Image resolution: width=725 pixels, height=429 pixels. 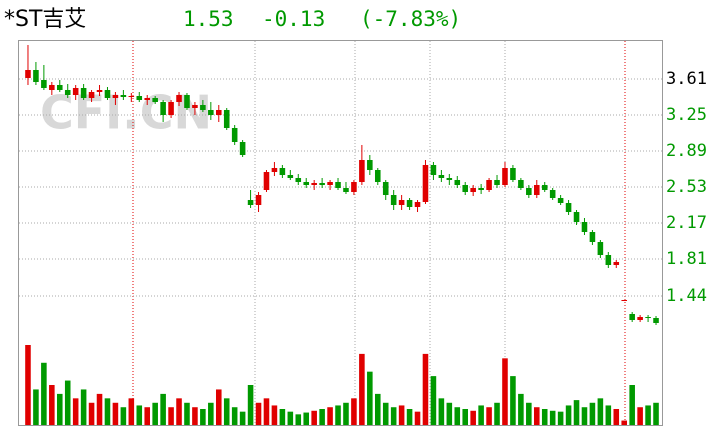 I want to click on change: -0.13, so click(x=293, y=19).